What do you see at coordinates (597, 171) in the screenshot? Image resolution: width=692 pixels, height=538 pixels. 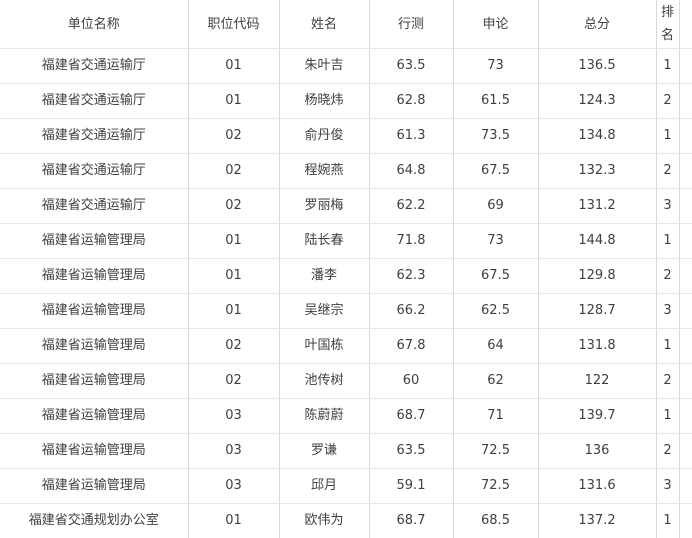 I see `table-cell: 132.3` at bounding box center [597, 171].